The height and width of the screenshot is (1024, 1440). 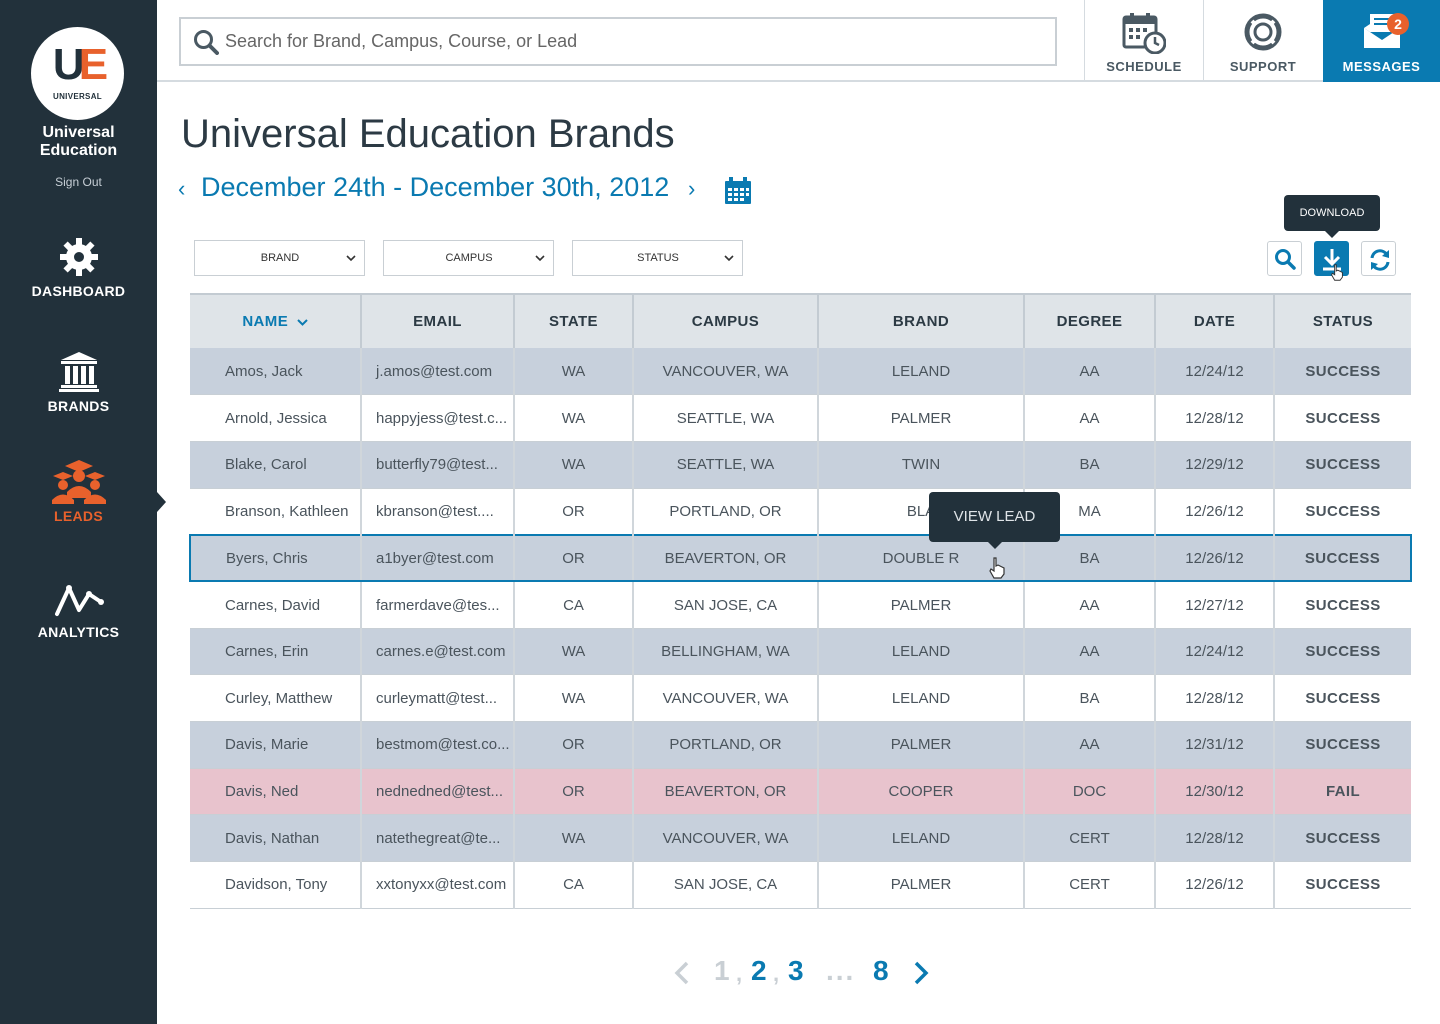 What do you see at coordinates (1262, 41) in the screenshot?
I see `support-button: SUPPORT` at bounding box center [1262, 41].